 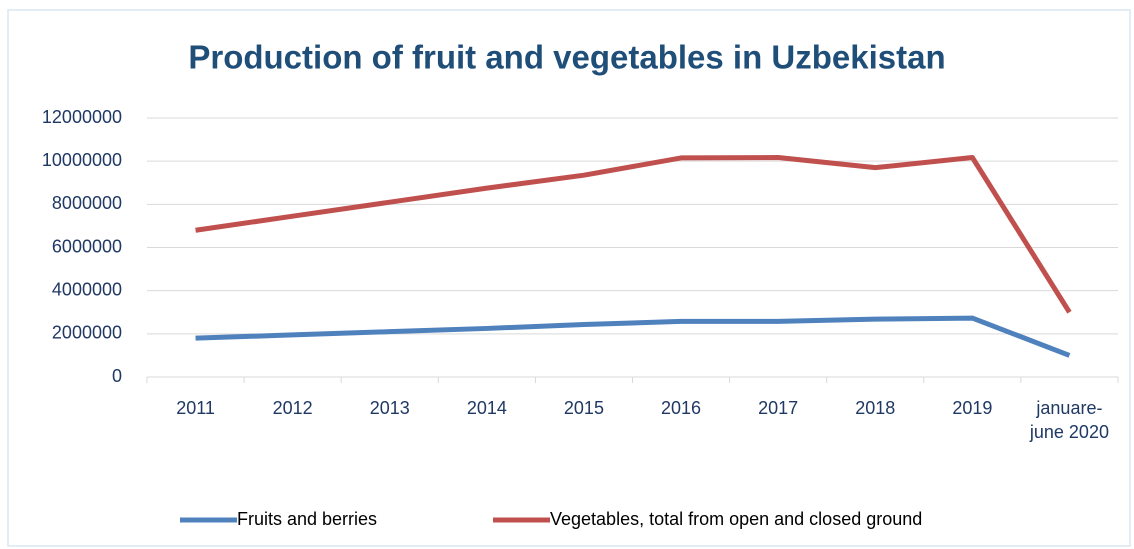 What do you see at coordinates (875, 408) in the screenshot?
I see `x-tick-label: 2018` at bounding box center [875, 408].